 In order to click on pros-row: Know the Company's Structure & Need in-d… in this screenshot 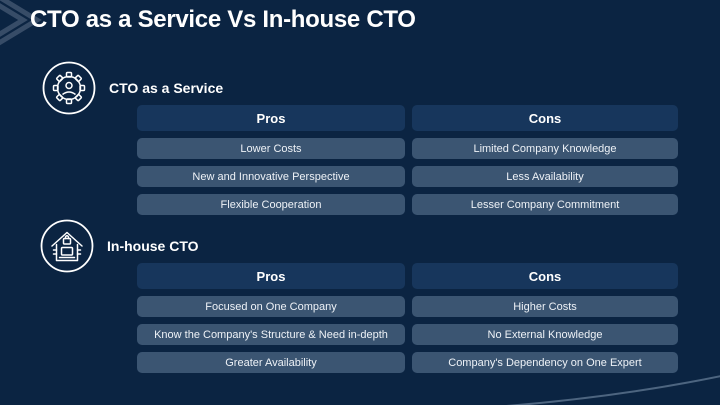, I will do `click(271, 334)`.